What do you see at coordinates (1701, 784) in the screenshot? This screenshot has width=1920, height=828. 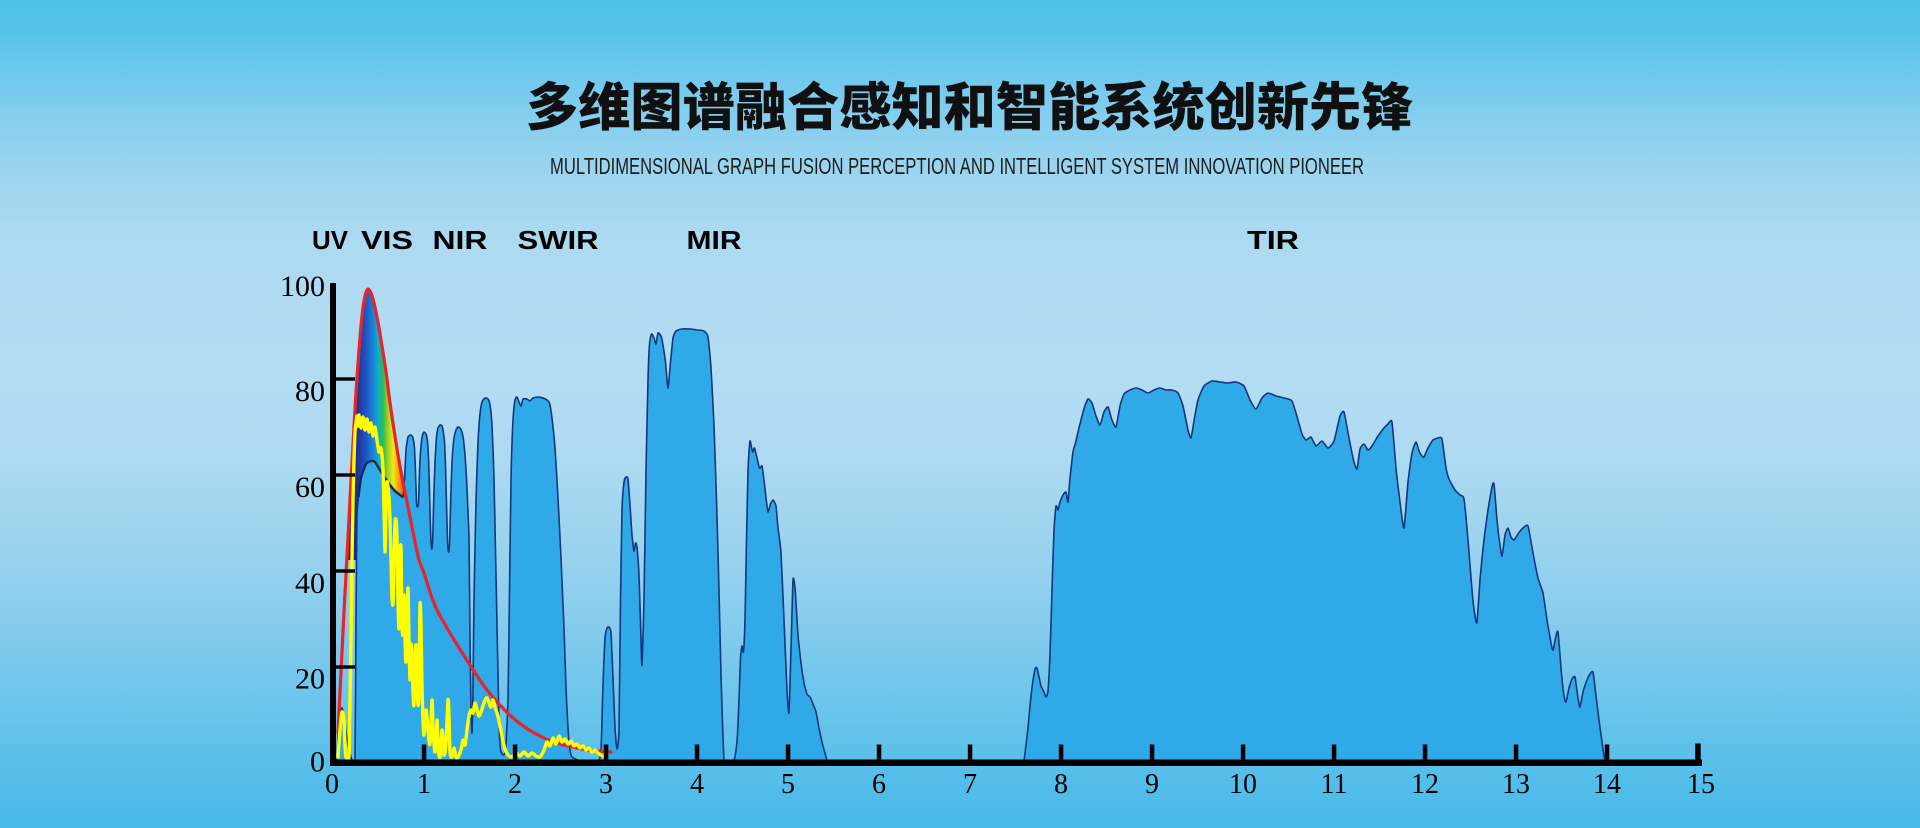 I see `svg-text: 15` at bounding box center [1701, 784].